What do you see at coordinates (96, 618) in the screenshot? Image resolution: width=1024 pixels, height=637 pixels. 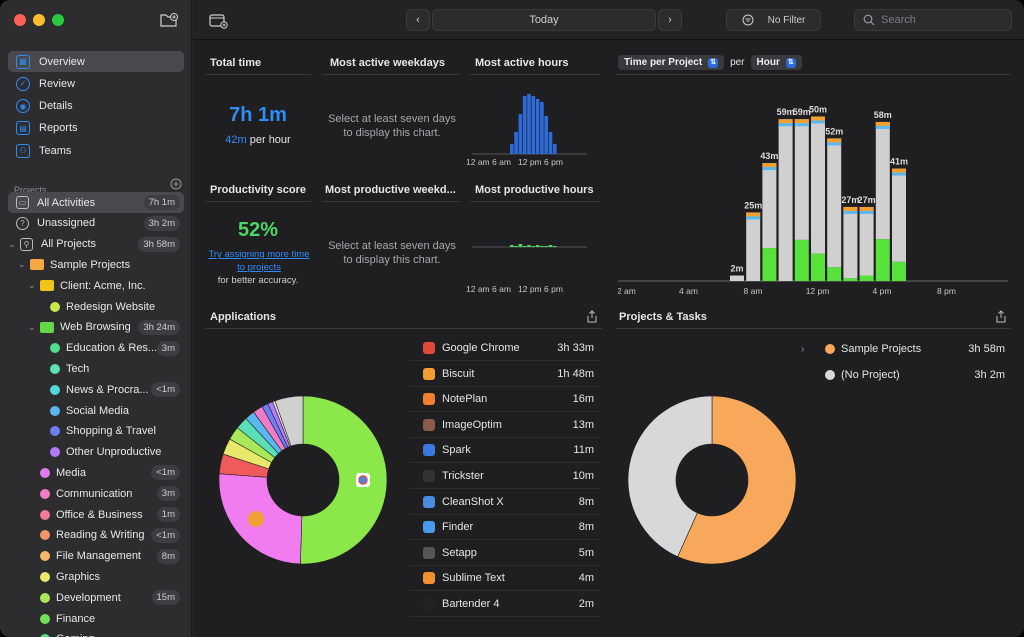 I see `project-item: Finance` at bounding box center [96, 618].